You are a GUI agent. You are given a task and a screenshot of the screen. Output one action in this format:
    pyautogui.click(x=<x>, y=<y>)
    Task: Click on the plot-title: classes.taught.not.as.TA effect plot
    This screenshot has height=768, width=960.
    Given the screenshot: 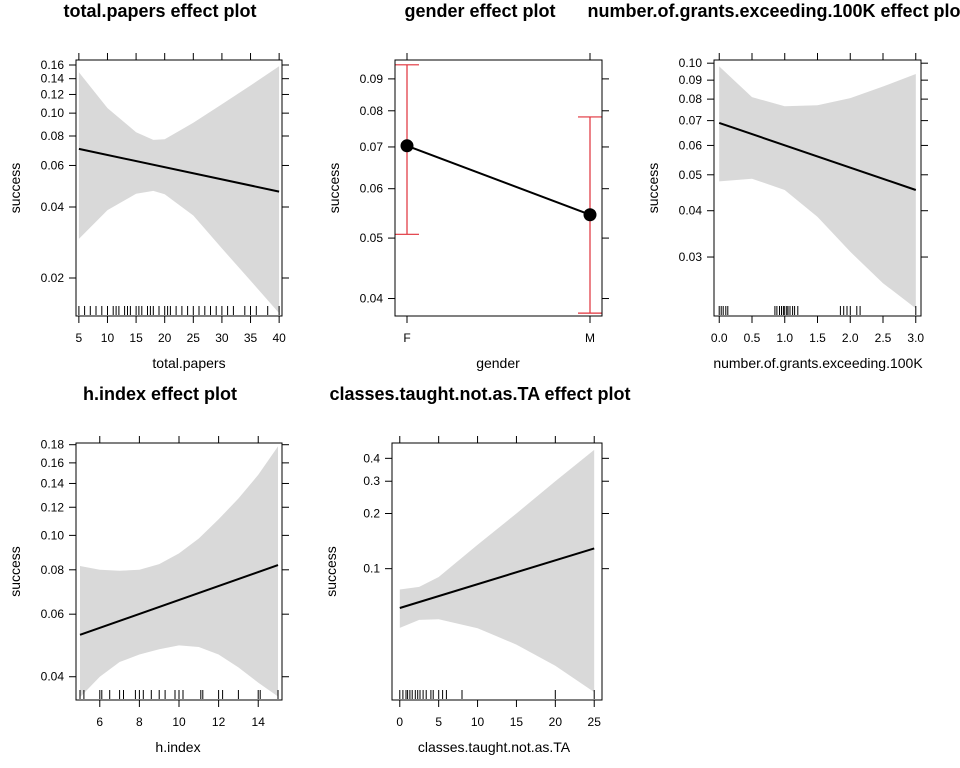 What is the action you would take?
    pyautogui.click(x=479, y=394)
    